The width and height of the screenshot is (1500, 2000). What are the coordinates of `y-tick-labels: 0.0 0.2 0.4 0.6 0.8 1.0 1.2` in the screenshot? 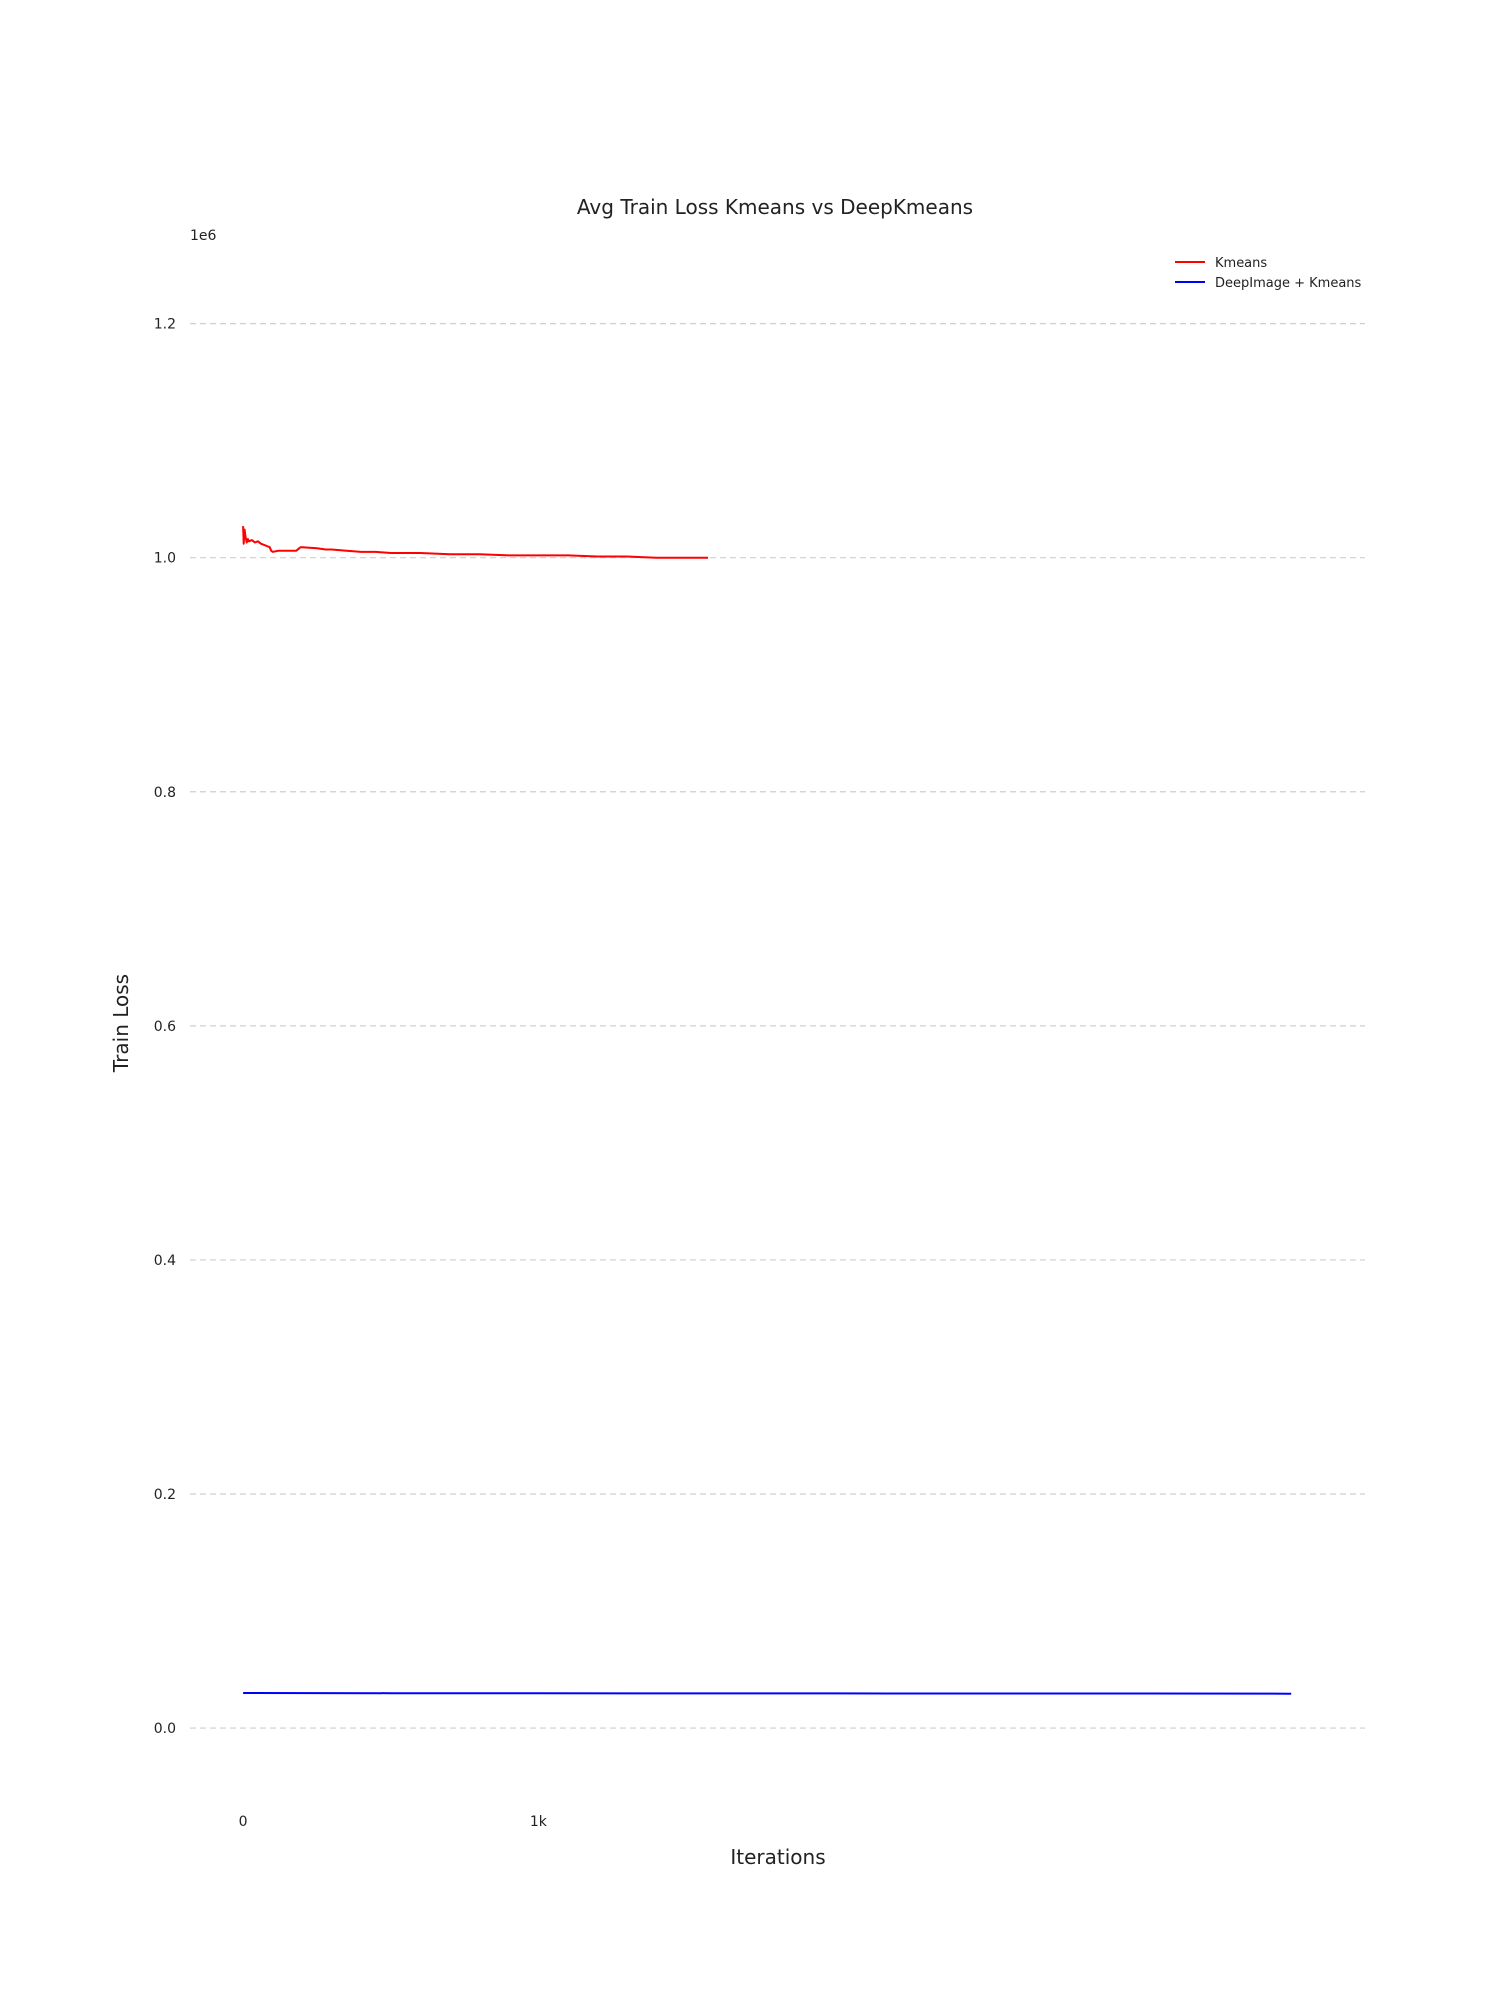 It's located at (165, 1027).